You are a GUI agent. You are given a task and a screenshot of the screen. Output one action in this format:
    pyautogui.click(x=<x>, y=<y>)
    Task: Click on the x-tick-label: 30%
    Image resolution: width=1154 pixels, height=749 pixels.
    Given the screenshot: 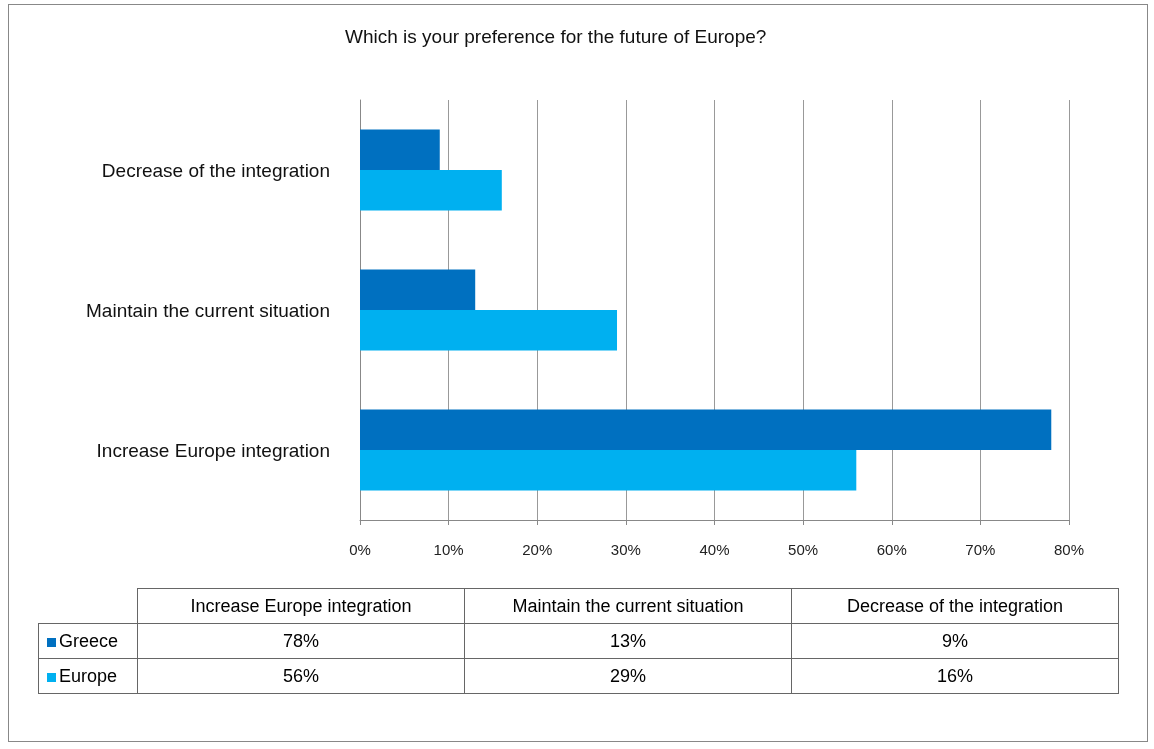 What is the action you would take?
    pyautogui.click(x=625, y=549)
    